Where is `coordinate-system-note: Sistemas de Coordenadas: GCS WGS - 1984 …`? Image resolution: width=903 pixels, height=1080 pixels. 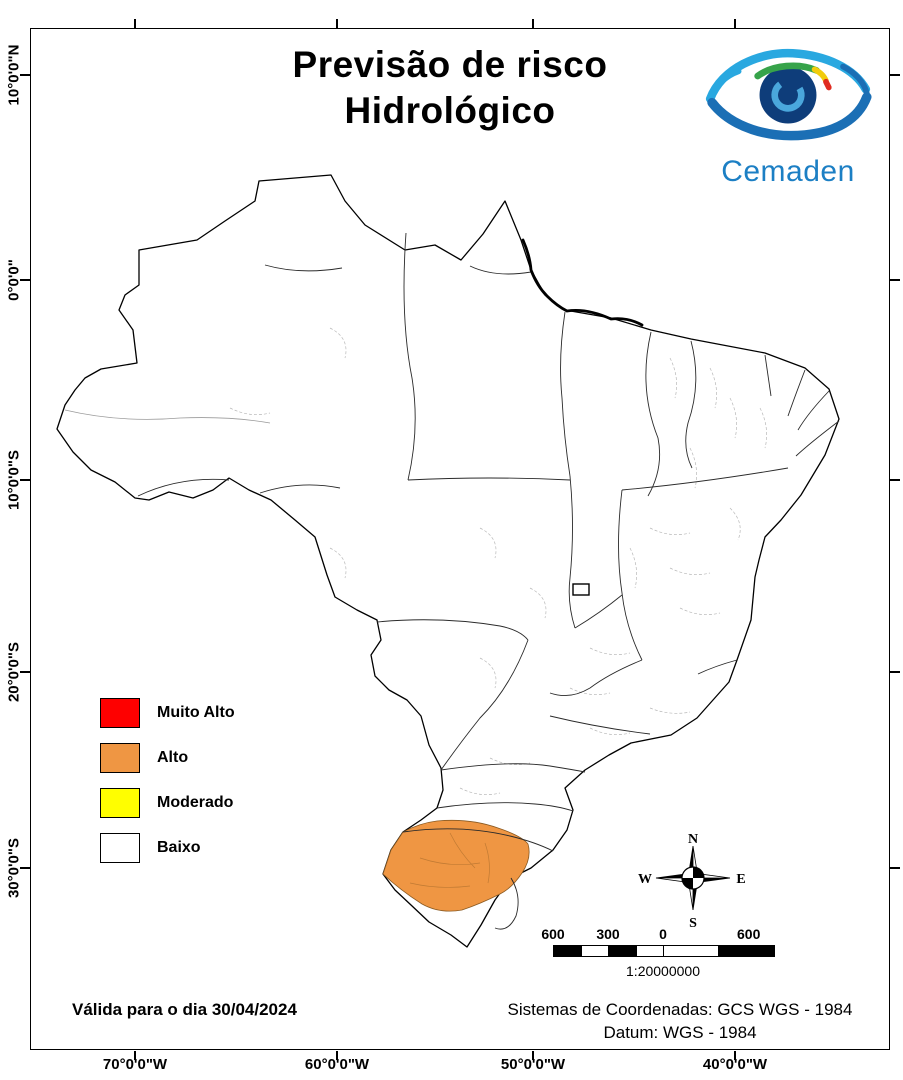
coordinate-system-note: Sistemas de Coordenadas: GCS WGS - 1984 … is located at coordinates (680, 1022).